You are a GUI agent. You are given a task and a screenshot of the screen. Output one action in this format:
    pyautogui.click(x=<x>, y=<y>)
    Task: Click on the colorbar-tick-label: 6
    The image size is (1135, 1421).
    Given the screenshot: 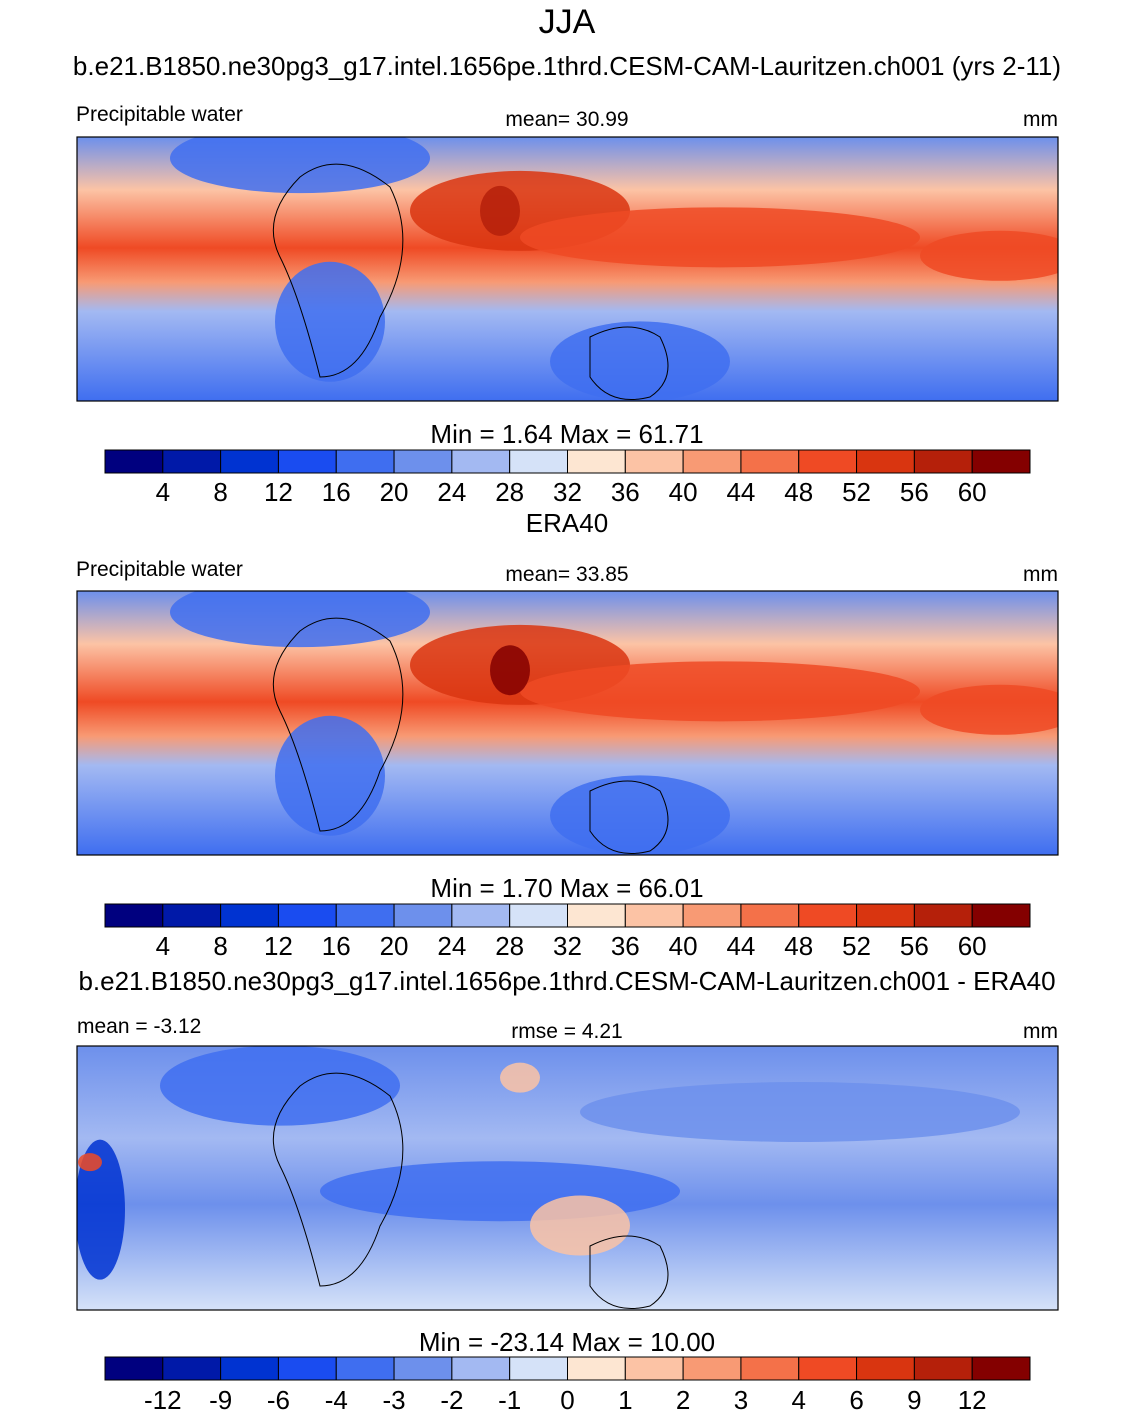 What is the action you would take?
    pyautogui.click(x=856, y=1400)
    